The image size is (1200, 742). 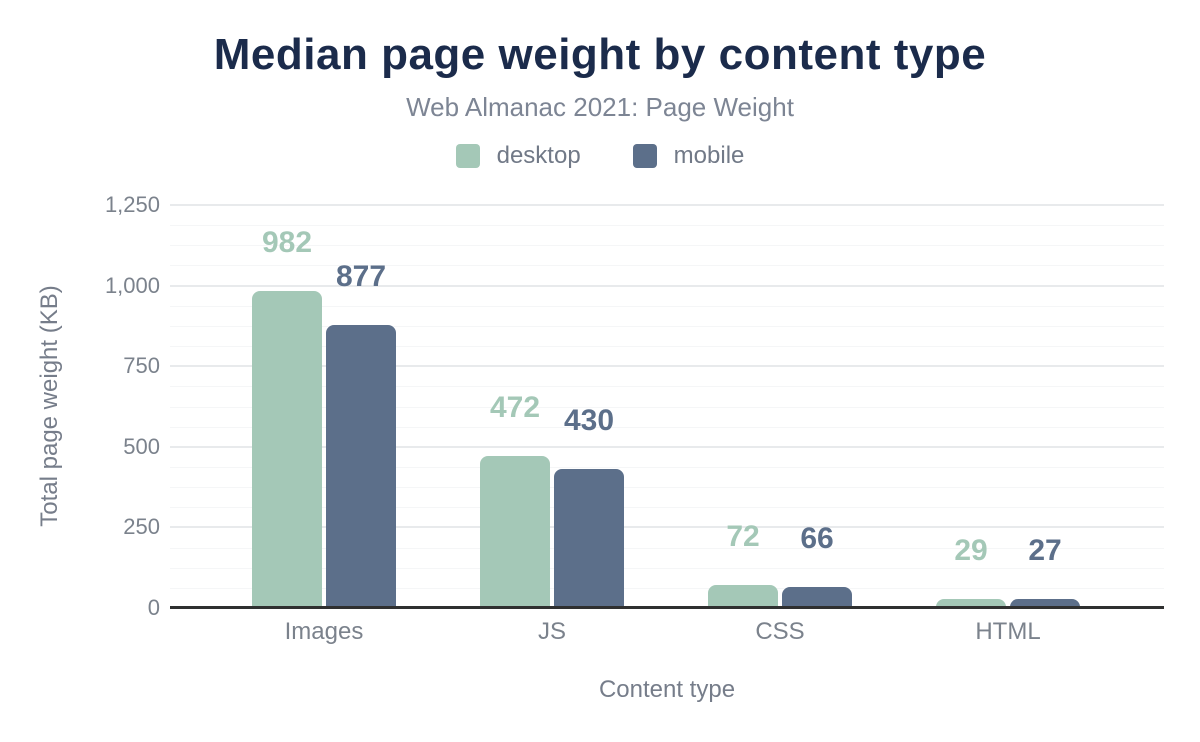 What do you see at coordinates (667, 689) in the screenshot?
I see `x-axis-title: Content type` at bounding box center [667, 689].